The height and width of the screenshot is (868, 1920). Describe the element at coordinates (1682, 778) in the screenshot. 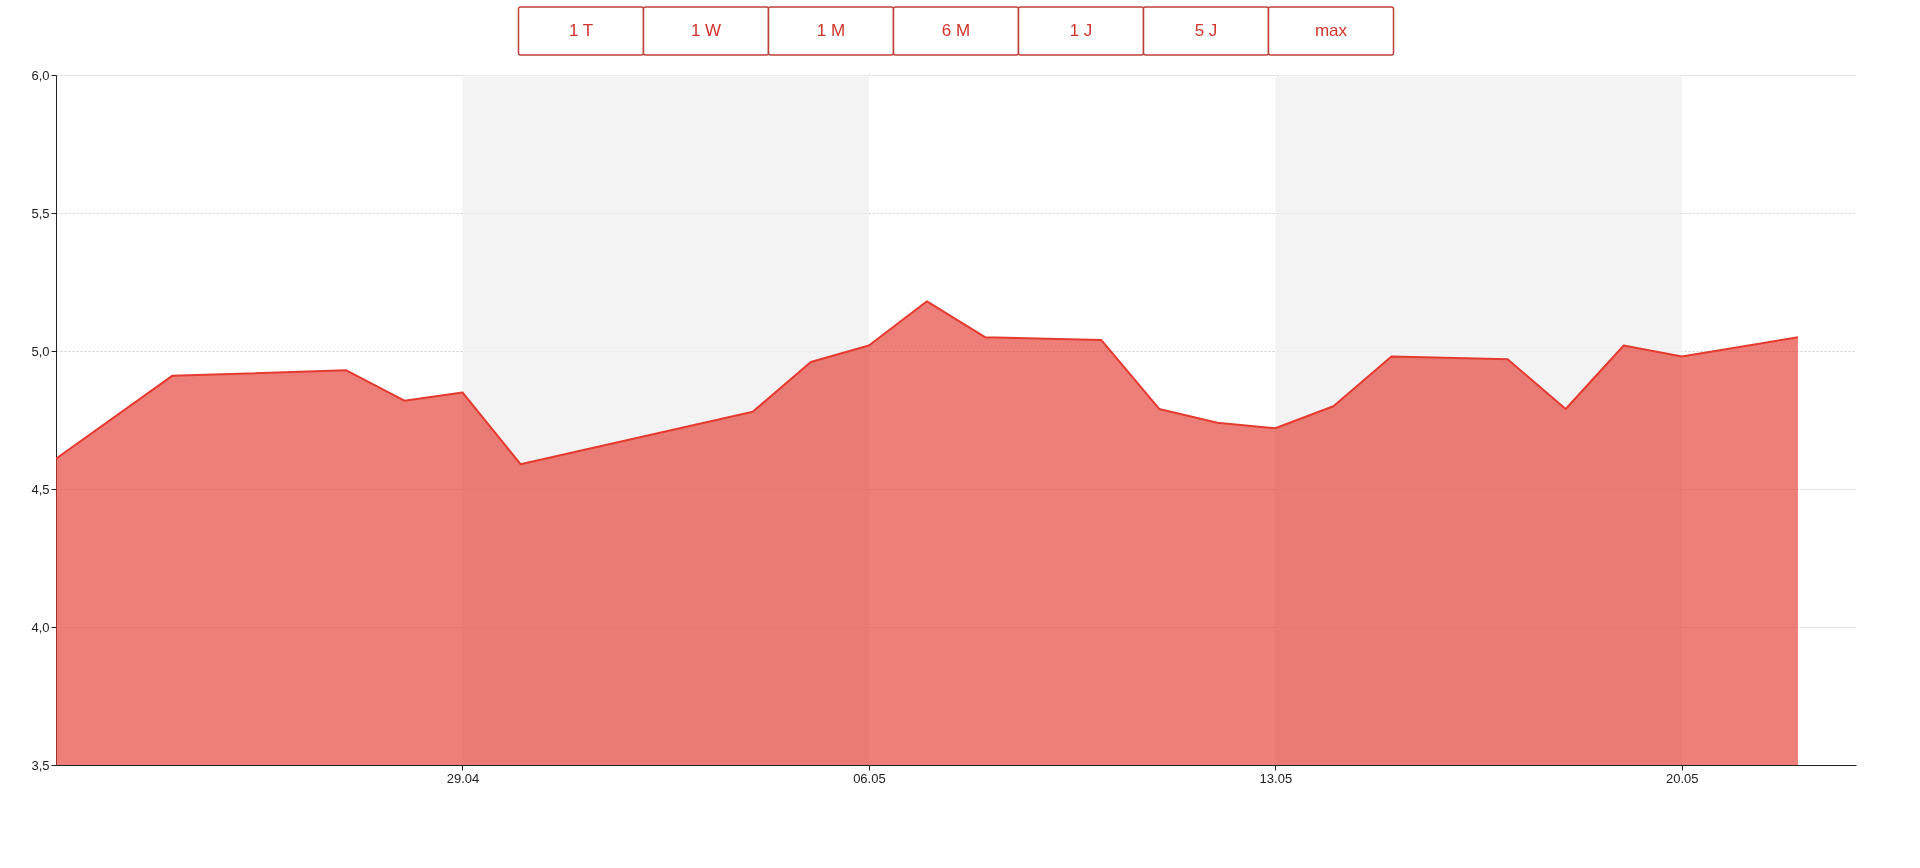

I see `x-tick-label: 20.05` at that location.